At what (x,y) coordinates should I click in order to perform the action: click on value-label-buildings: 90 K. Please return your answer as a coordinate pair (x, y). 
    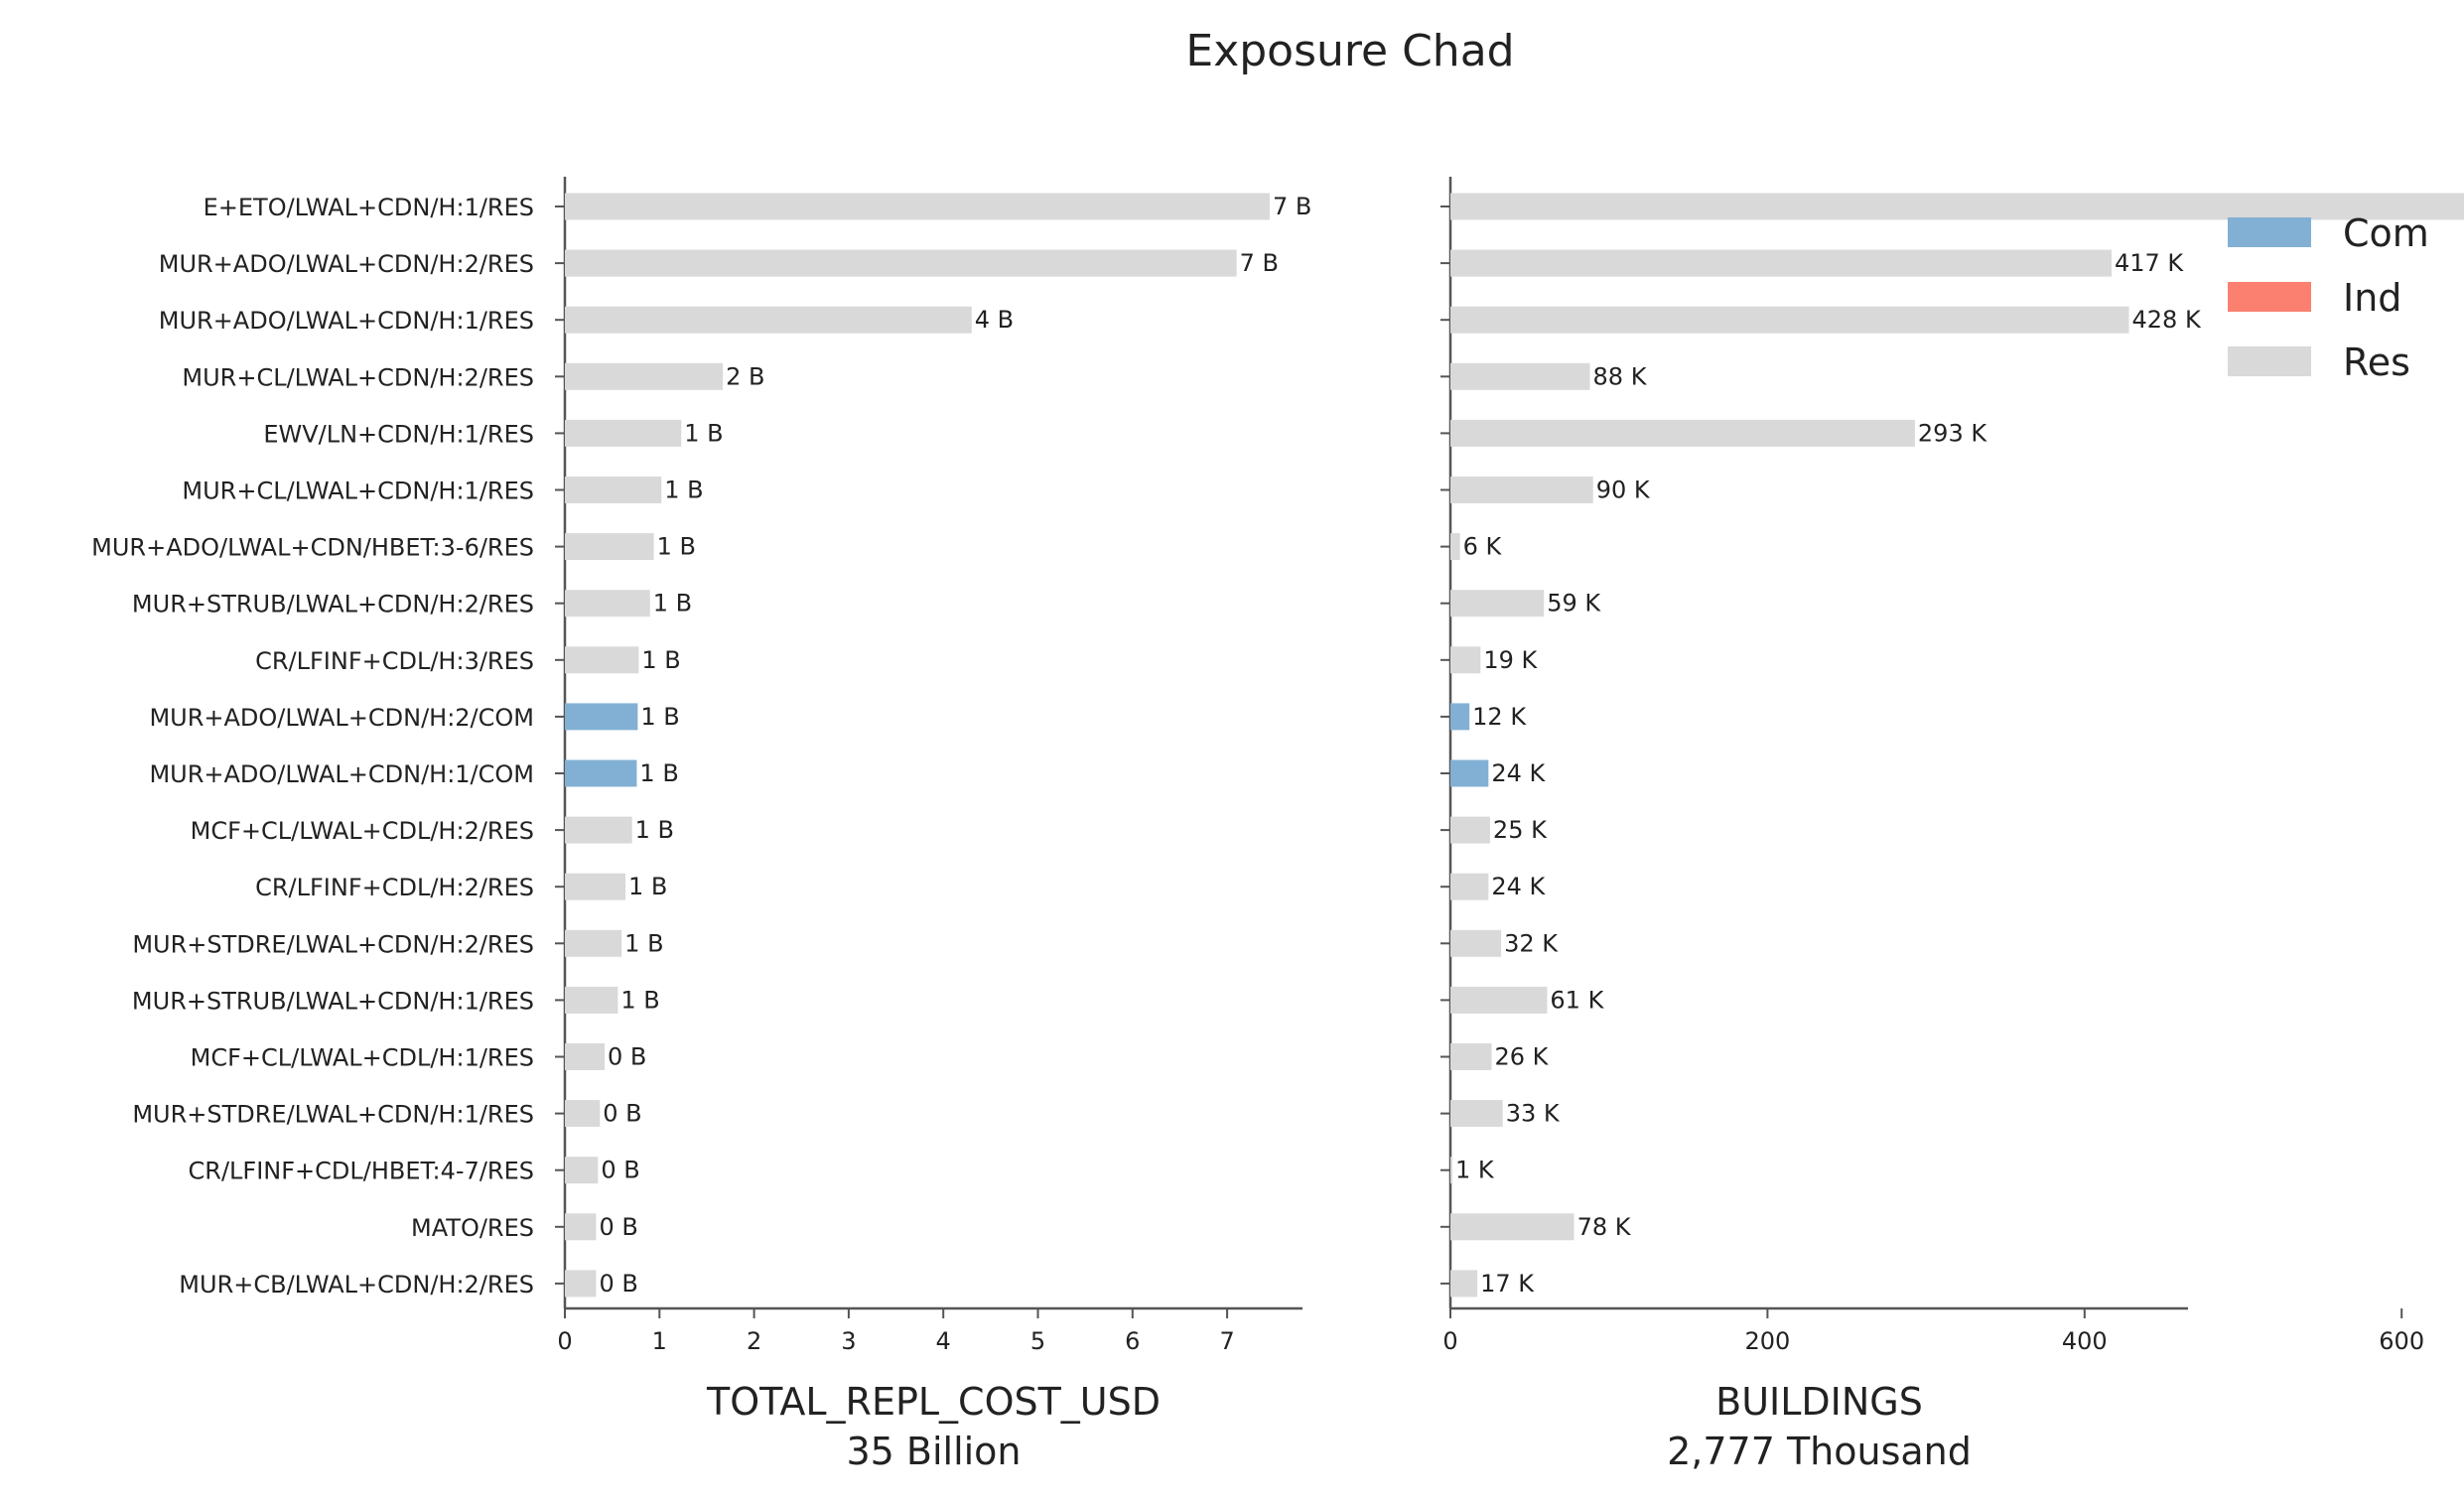
    Looking at the image, I should click on (1623, 490).